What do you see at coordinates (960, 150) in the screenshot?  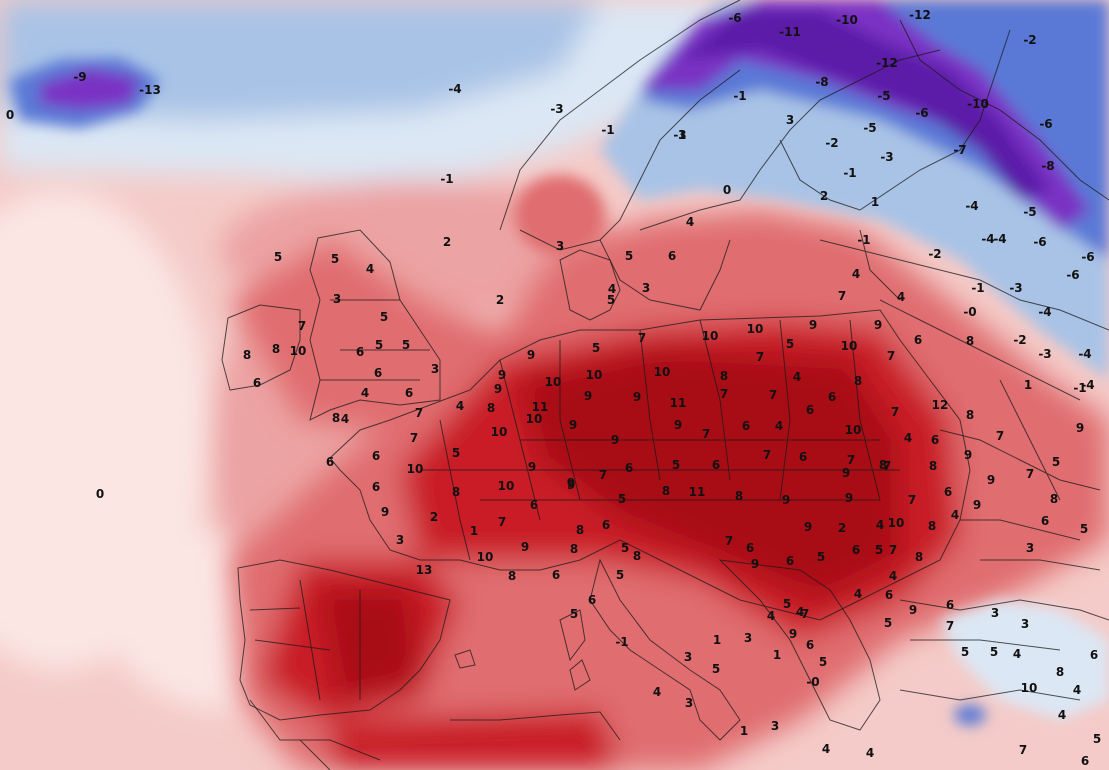 I see `temperature-value-label: -7` at bounding box center [960, 150].